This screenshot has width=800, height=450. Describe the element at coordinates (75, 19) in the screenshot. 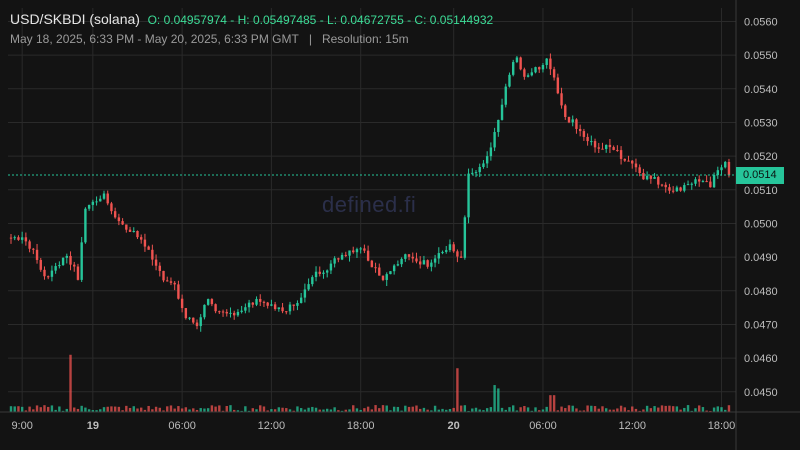

I see `pair-title: USD/SKBDI (solana)` at that location.